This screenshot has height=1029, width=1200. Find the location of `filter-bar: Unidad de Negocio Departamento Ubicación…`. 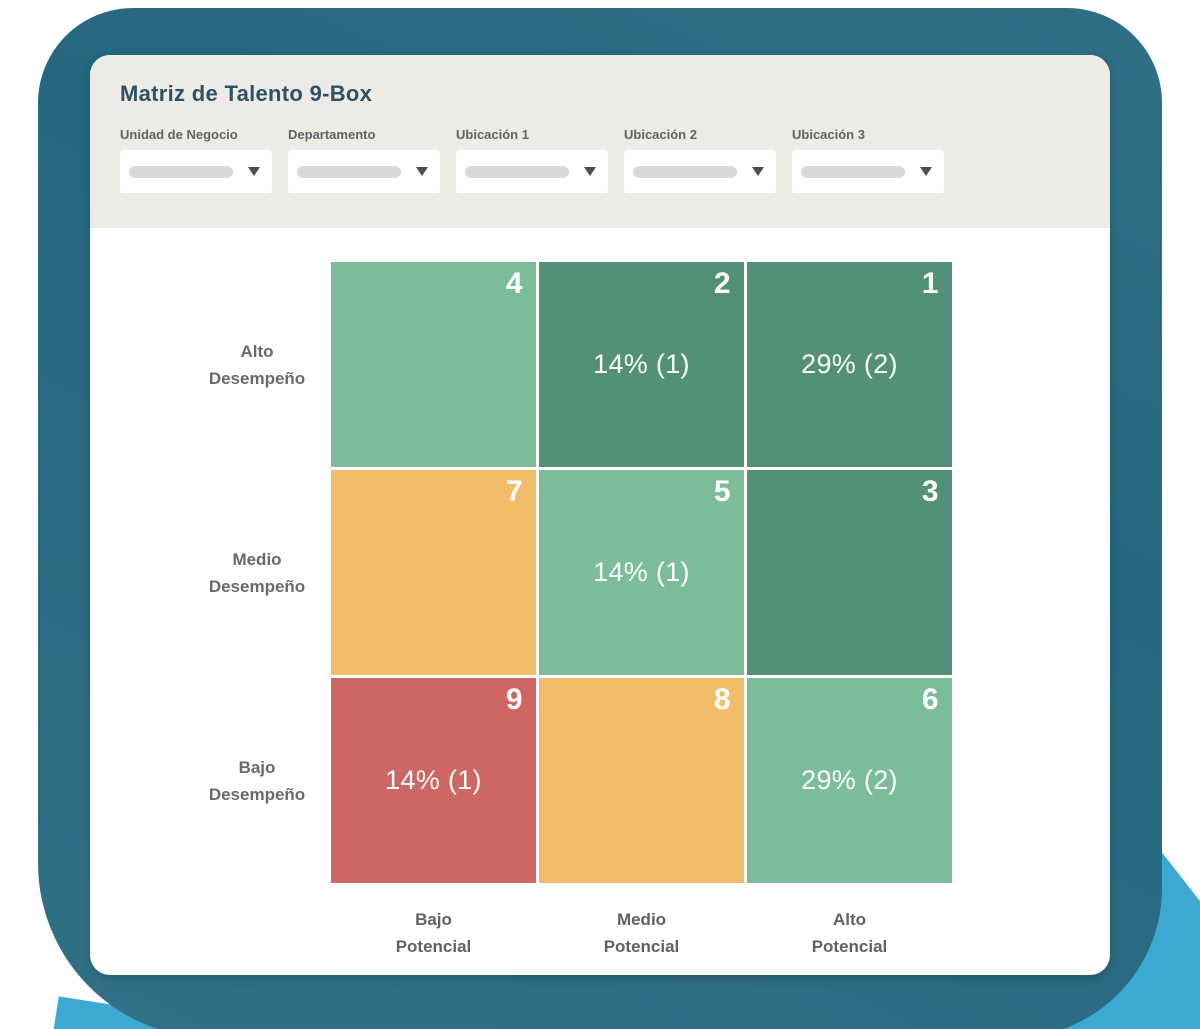

filter-bar: Unidad de Negocio Departamento Ubicación… is located at coordinates (600, 160).